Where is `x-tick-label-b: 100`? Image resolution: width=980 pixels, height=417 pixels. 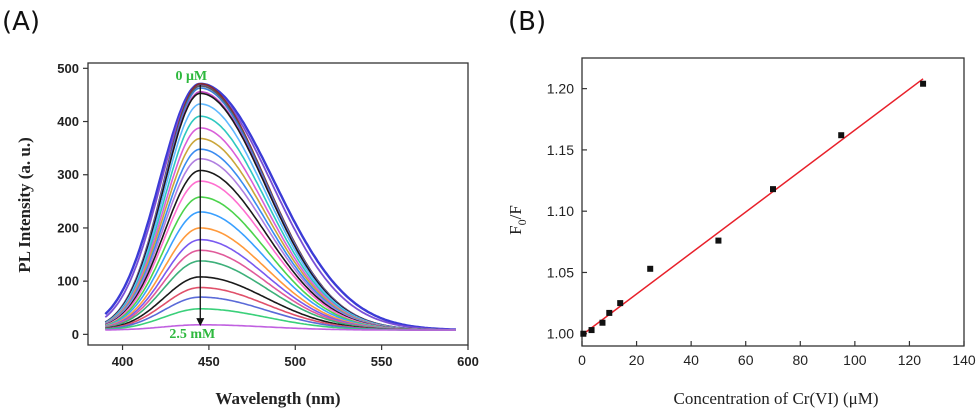 x-tick-label-b: 100 is located at coordinates (855, 360).